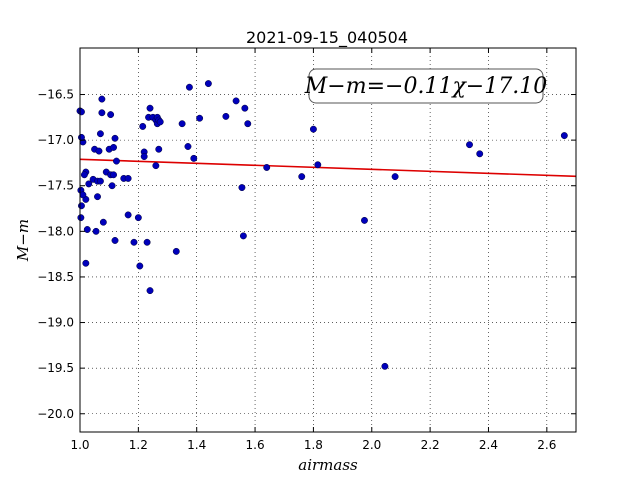  What do you see at coordinates (23, 240) in the screenshot?
I see `y-axis-label: M−m` at bounding box center [23, 240].